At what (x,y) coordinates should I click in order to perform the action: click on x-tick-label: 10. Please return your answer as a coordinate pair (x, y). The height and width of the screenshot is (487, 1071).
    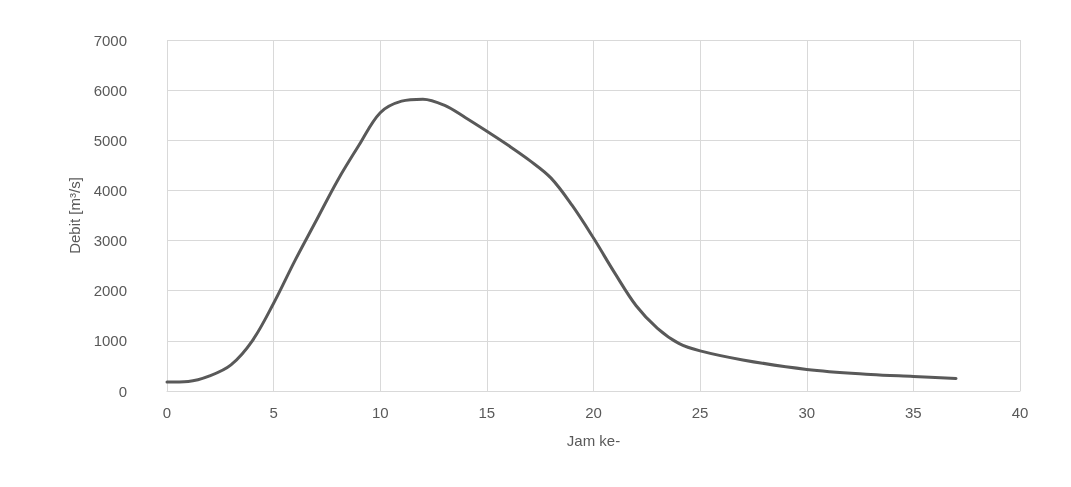
    Looking at the image, I should click on (380, 412).